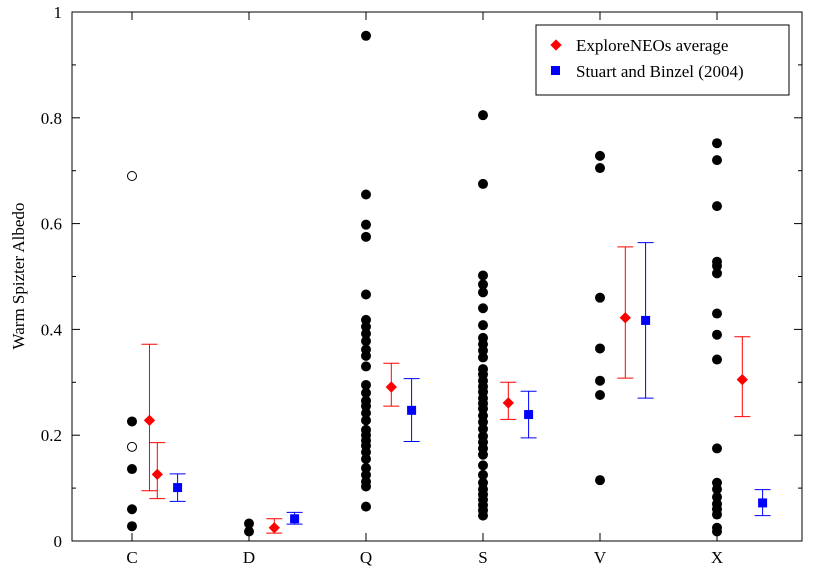 This screenshot has width=817, height=568. I want to click on legend-marker-stuart, so click(555, 70).